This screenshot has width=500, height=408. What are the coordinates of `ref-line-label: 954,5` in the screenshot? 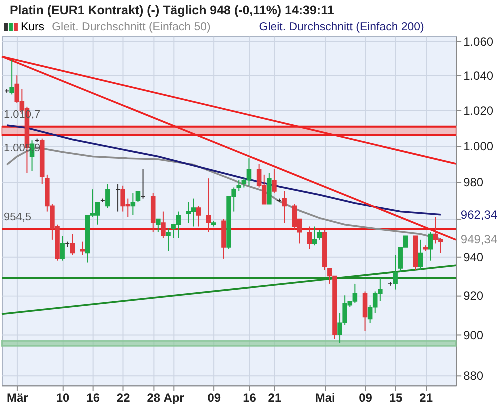 It's located at (18, 218).